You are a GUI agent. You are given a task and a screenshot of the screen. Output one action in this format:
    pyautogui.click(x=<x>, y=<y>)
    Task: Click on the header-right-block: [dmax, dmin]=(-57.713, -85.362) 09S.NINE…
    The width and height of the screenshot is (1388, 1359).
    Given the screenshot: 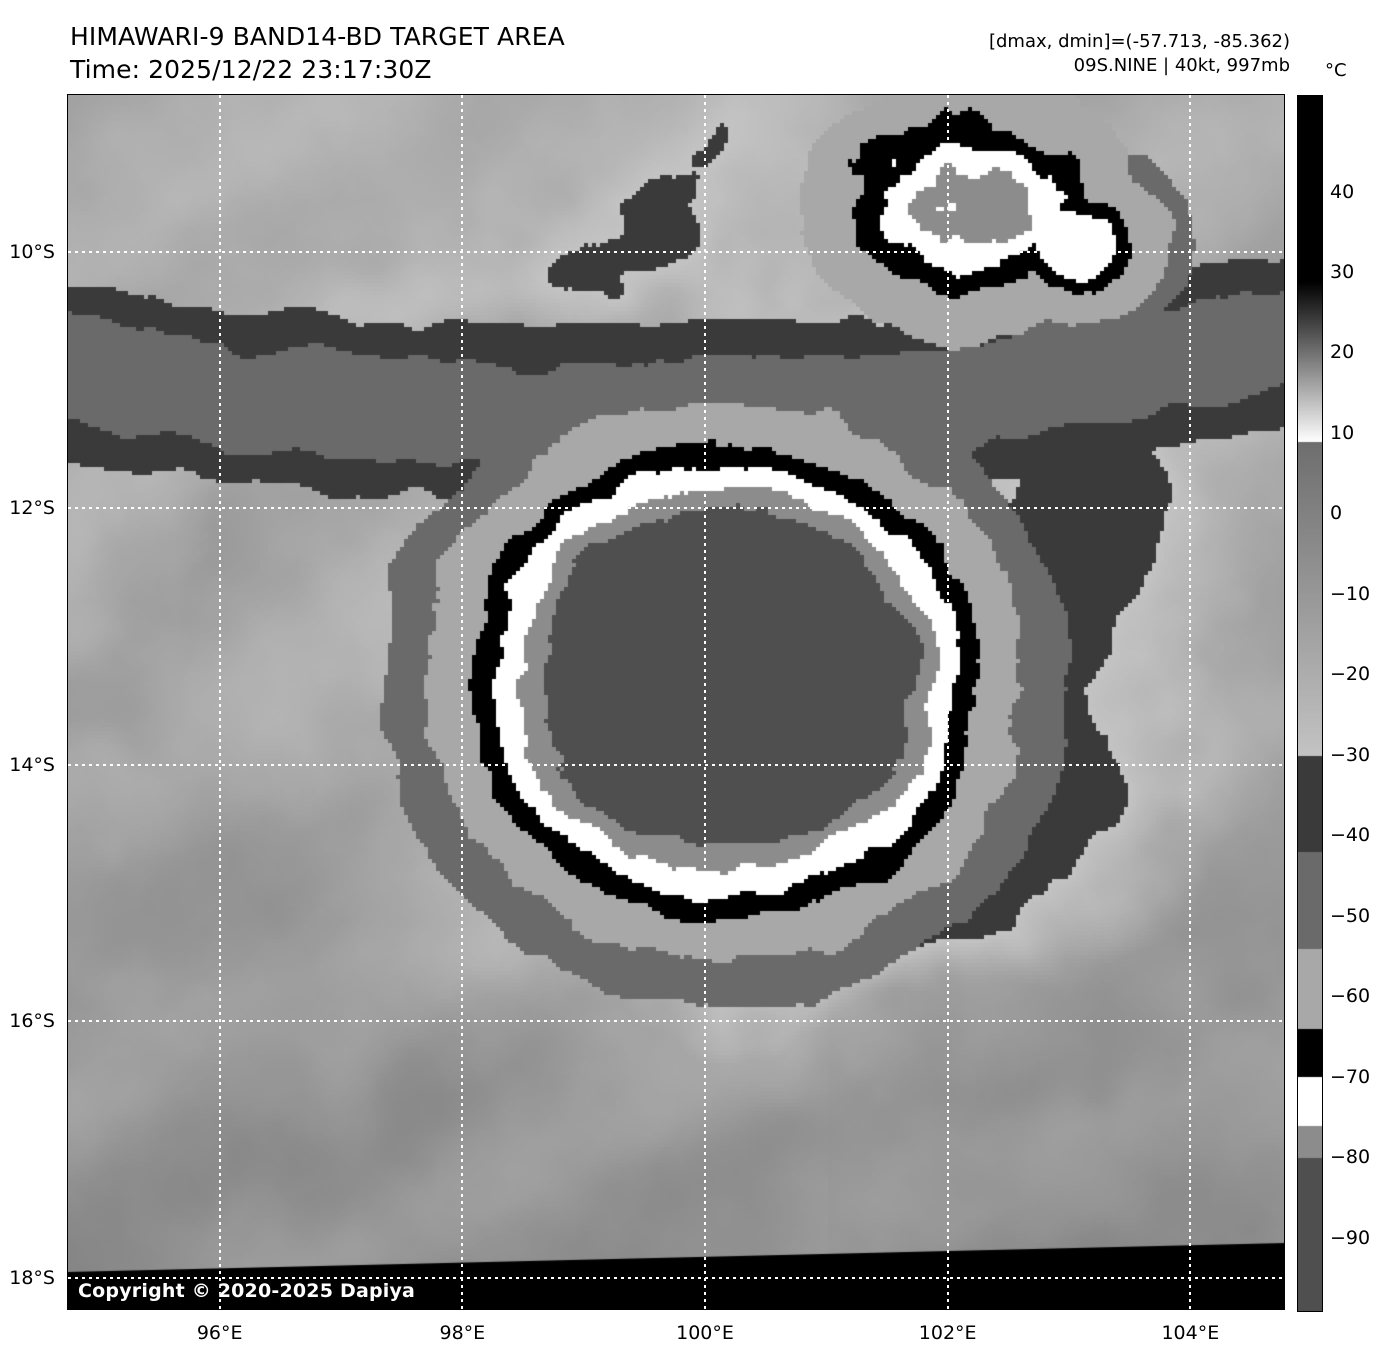 What is the action you would take?
    pyautogui.click(x=1139, y=54)
    